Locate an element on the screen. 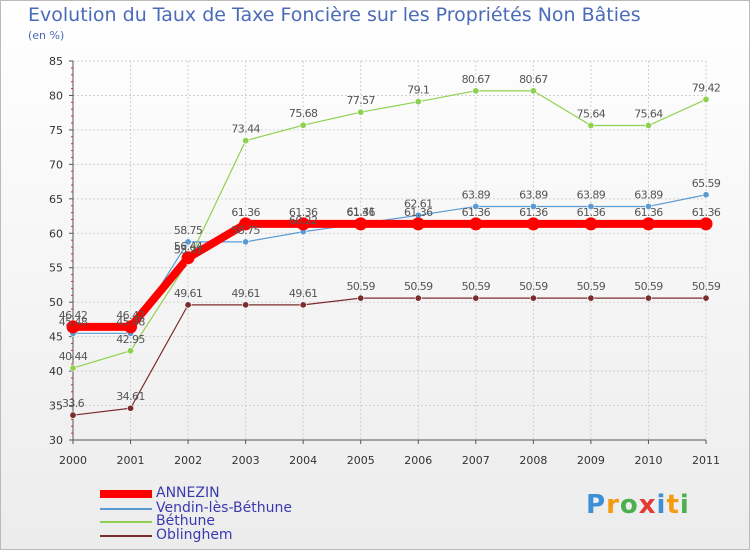 The height and width of the screenshot is (550, 750). legend-swatch-bethune is located at coordinates (126, 522).